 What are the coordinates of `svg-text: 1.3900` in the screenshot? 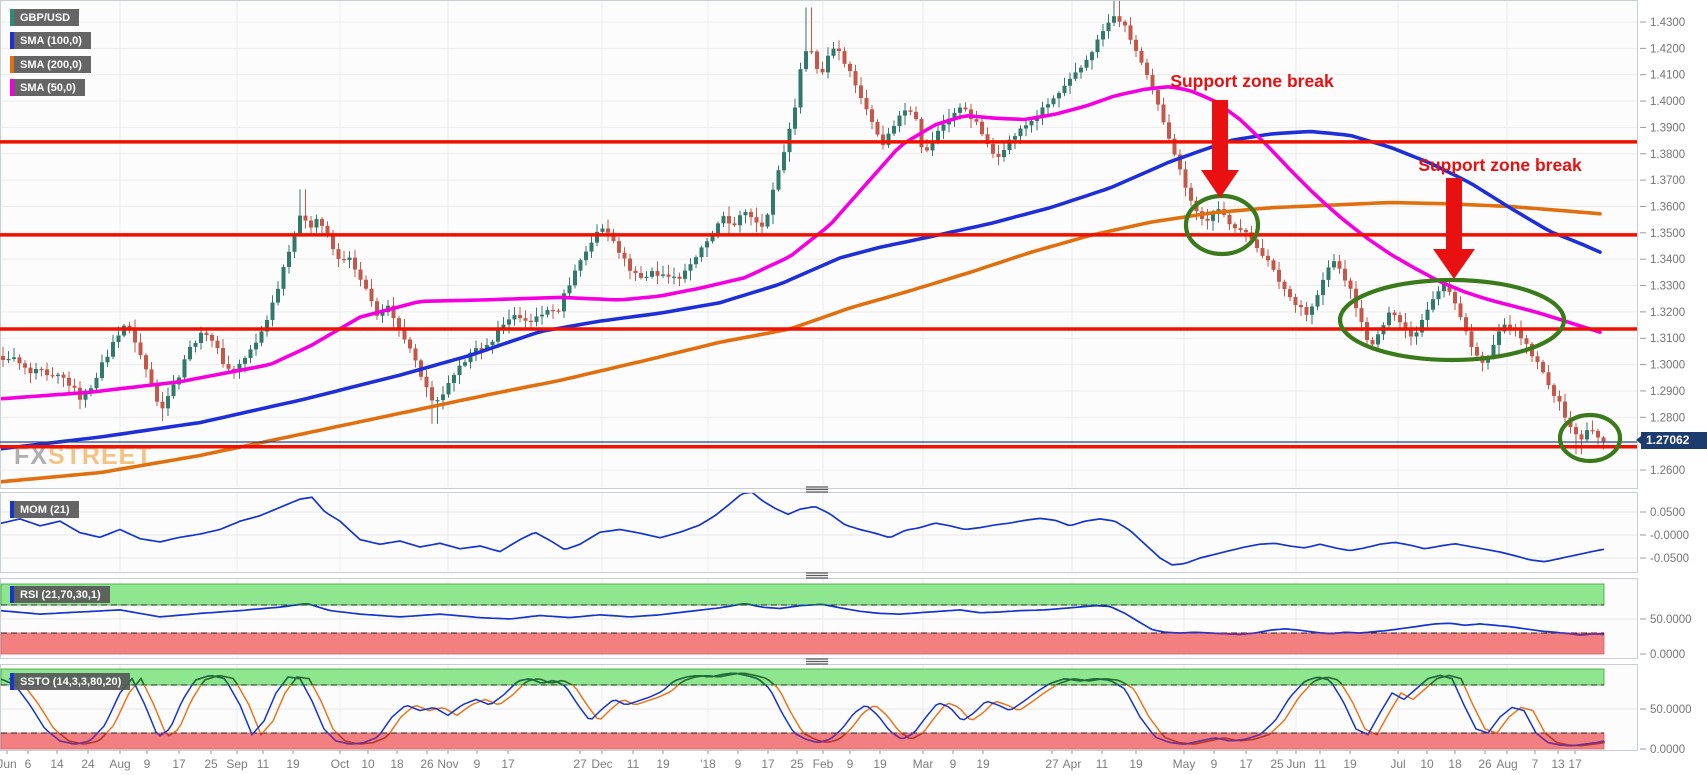 It's located at (1667, 128).